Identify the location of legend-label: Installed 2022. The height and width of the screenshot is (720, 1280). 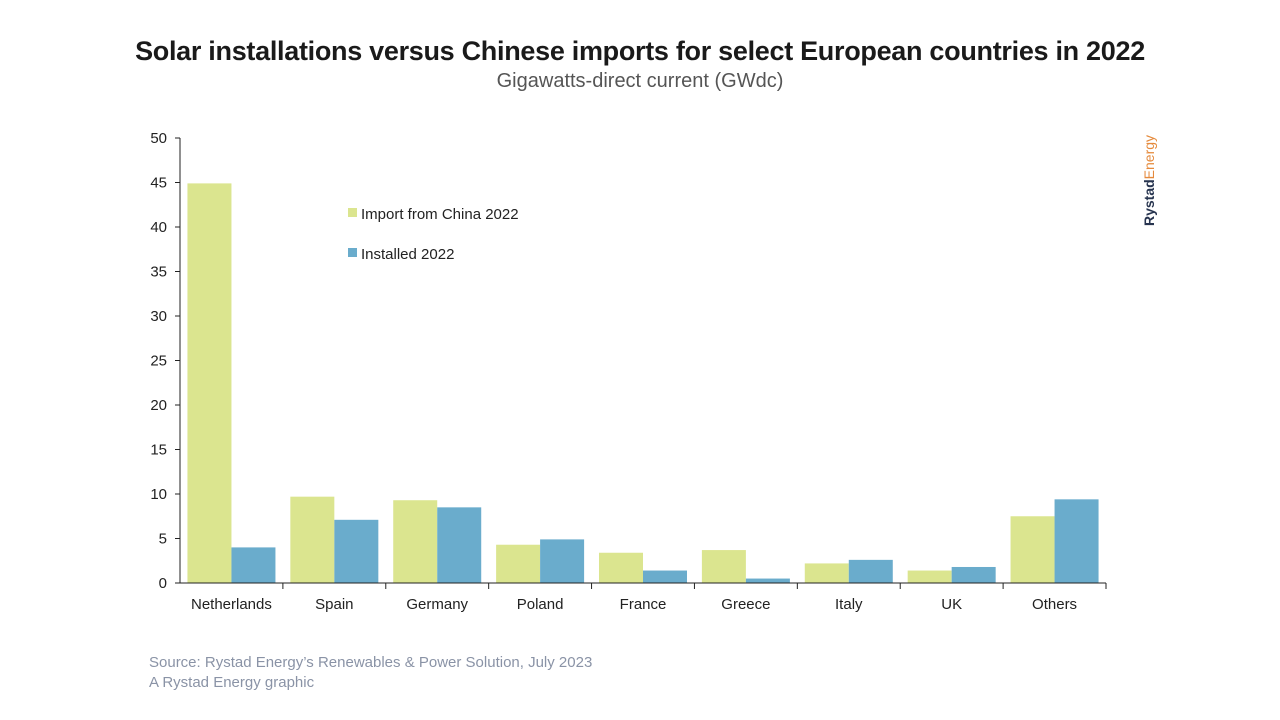
(407, 254).